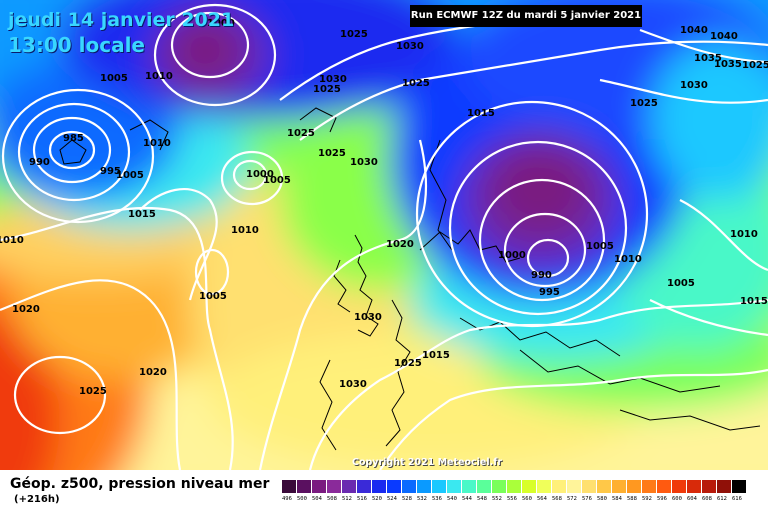  I want to click on legend-label: 572, so click(572, 499).